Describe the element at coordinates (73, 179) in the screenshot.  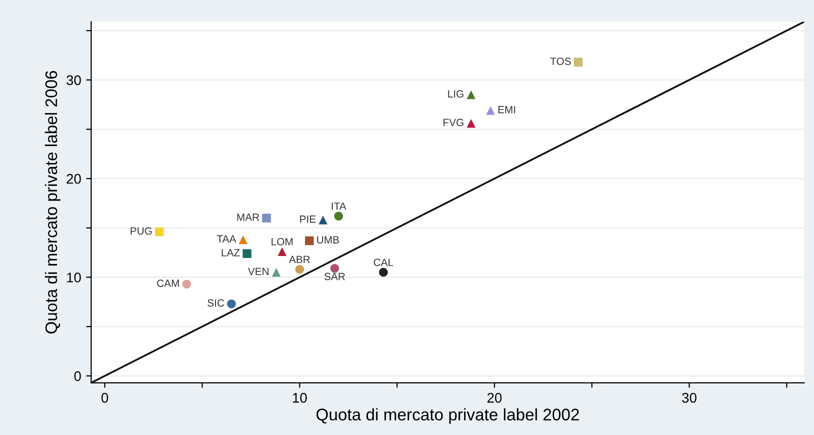
I see `y-tick-label: 20` at that location.